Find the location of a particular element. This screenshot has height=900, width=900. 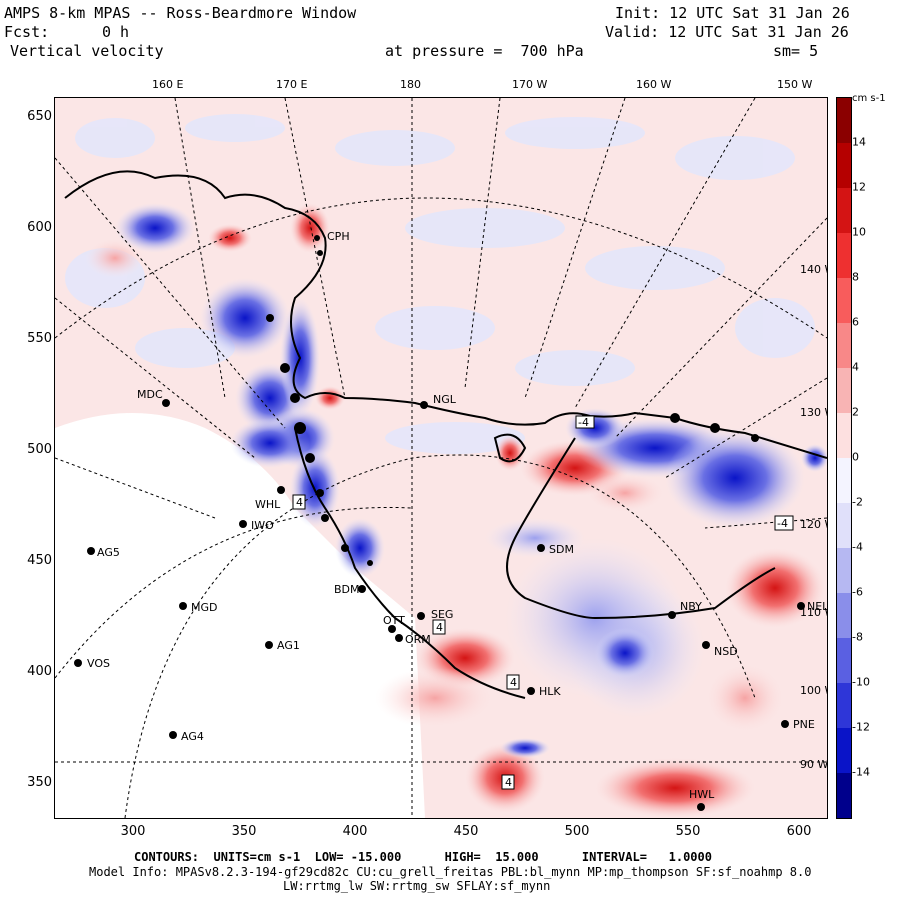

x-tick: 350 is located at coordinates (244, 831).